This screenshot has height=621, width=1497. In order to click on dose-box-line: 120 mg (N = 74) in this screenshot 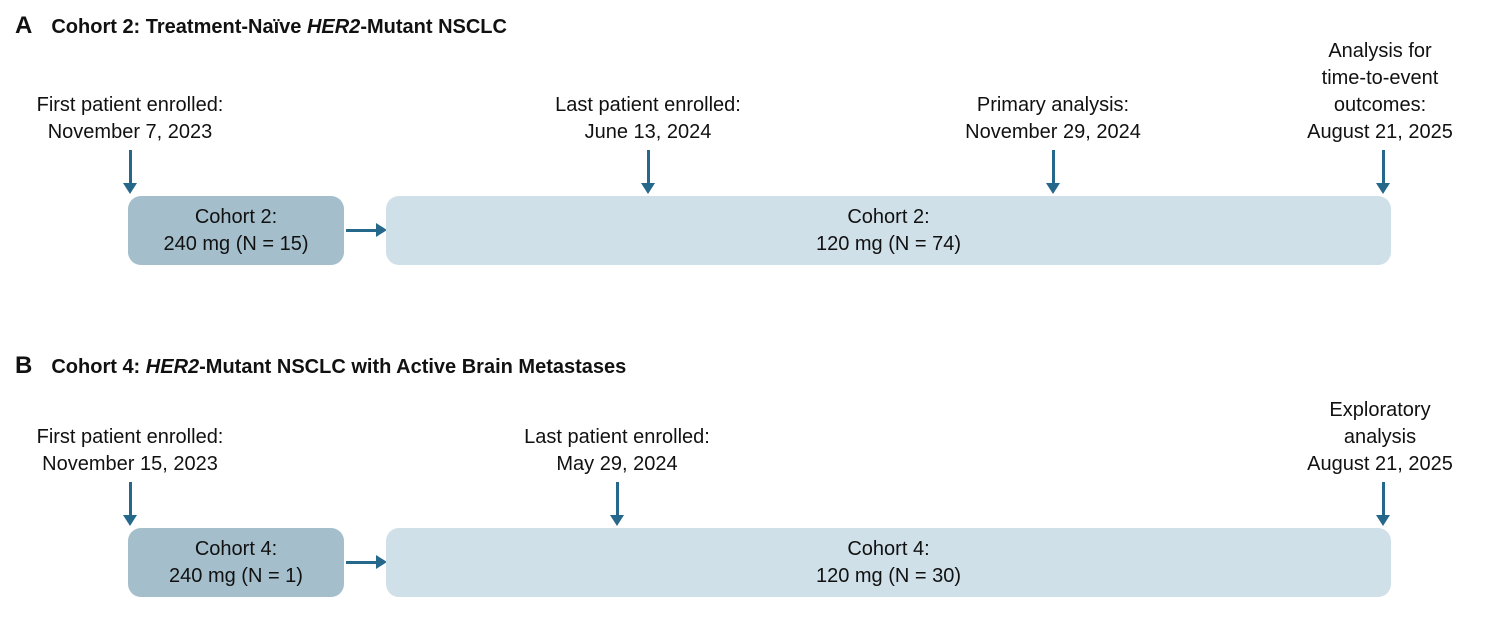, I will do `click(888, 243)`.